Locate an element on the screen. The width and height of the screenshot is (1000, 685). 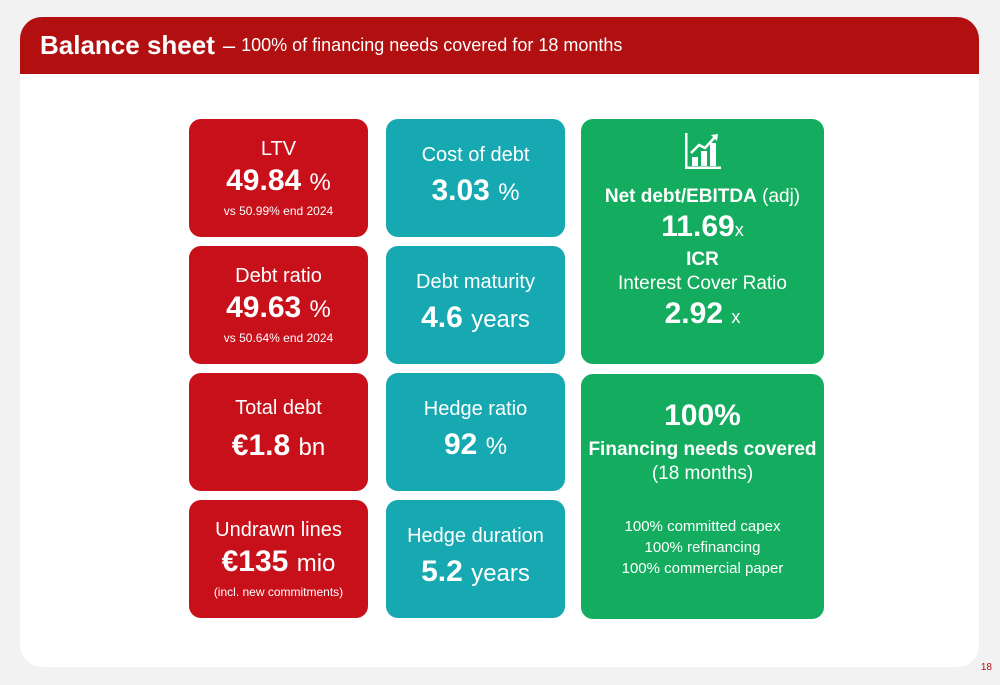
total-debt-label: Total debt is located at coordinates (278, 408).